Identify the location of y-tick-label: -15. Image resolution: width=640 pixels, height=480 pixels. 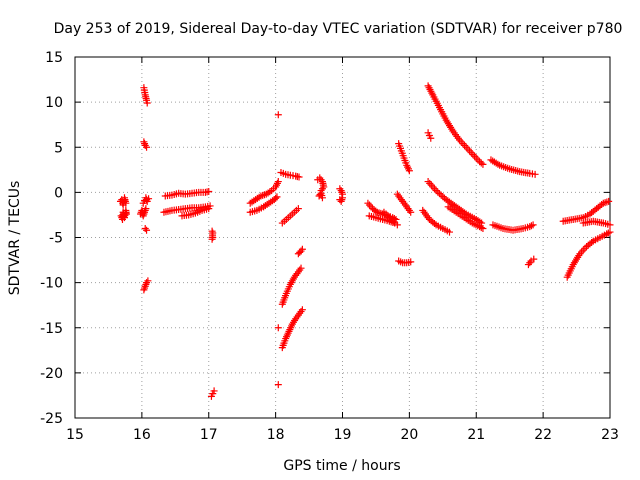
(51, 329).